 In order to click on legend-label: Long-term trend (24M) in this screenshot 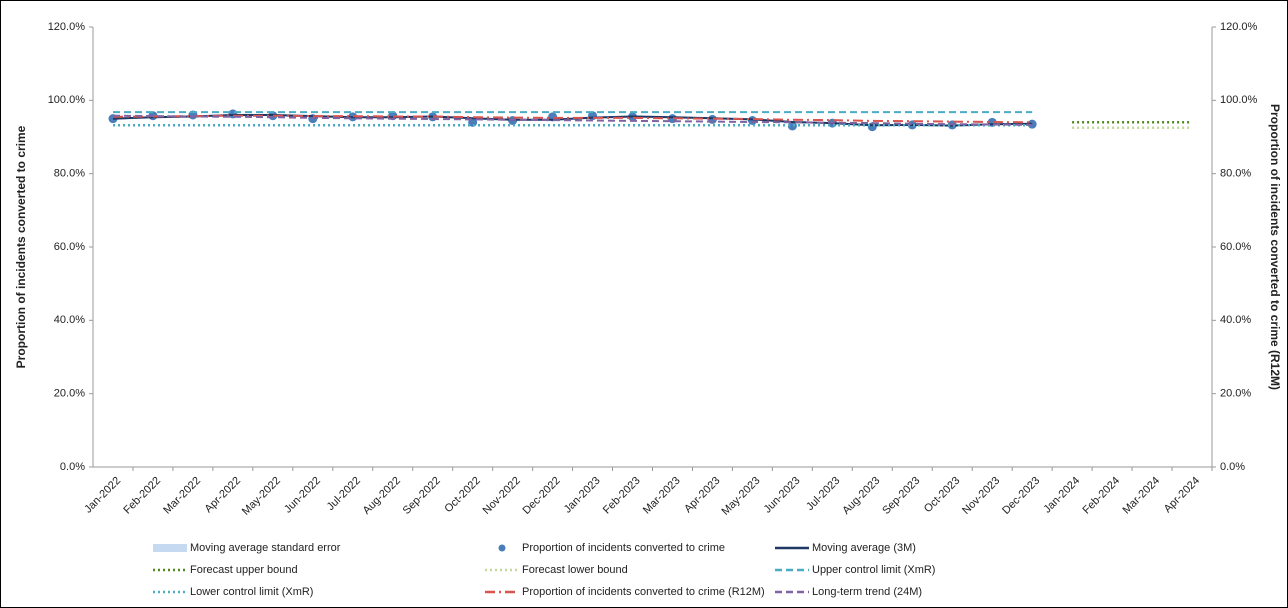, I will do `click(867, 592)`.